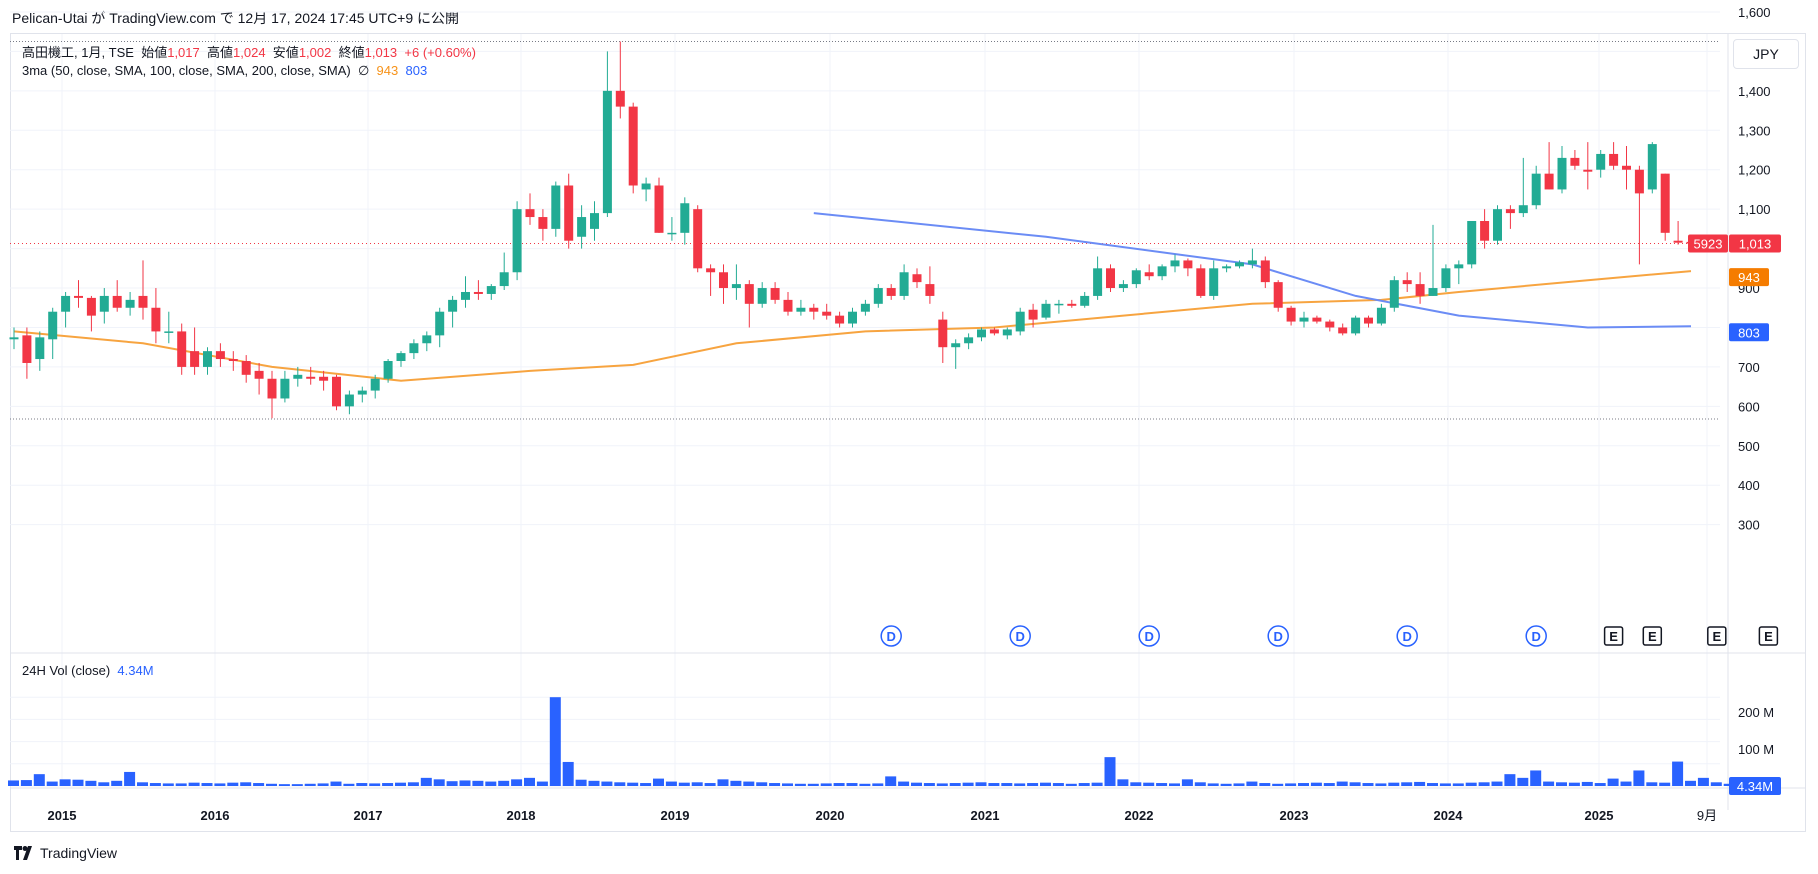 The width and height of the screenshot is (1818, 874). What do you see at coordinates (985, 815) in the screenshot?
I see `time-tick-label: 2021` at bounding box center [985, 815].